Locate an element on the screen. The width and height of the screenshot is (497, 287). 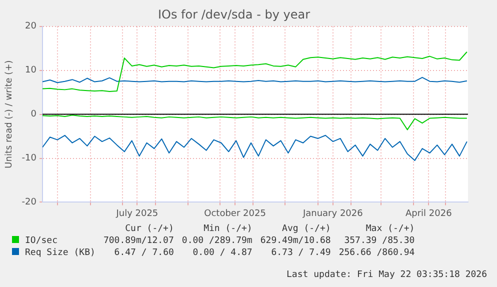
y-axis-title: Units read (-) / write (+) is located at coordinates (9, 114).